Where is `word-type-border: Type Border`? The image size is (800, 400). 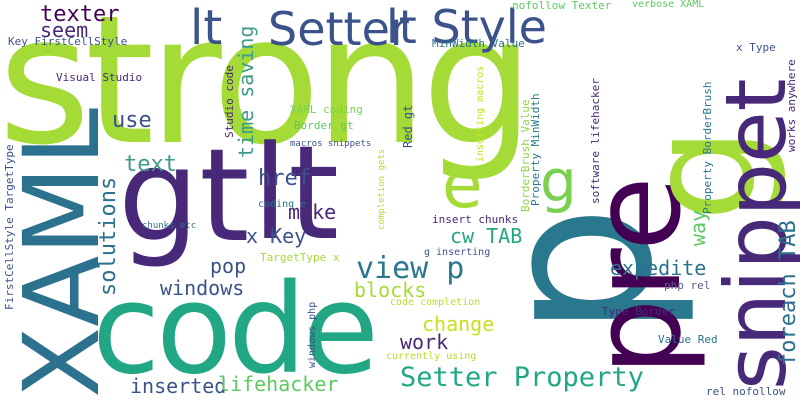 word-type-border: Type Border is located at coordinates (638, 311).